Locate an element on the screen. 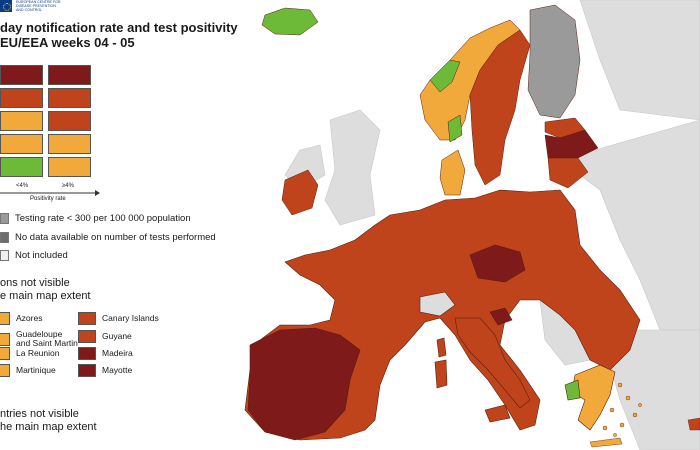  x-tick-high: ≥4% is located at coordinates (68, 186).